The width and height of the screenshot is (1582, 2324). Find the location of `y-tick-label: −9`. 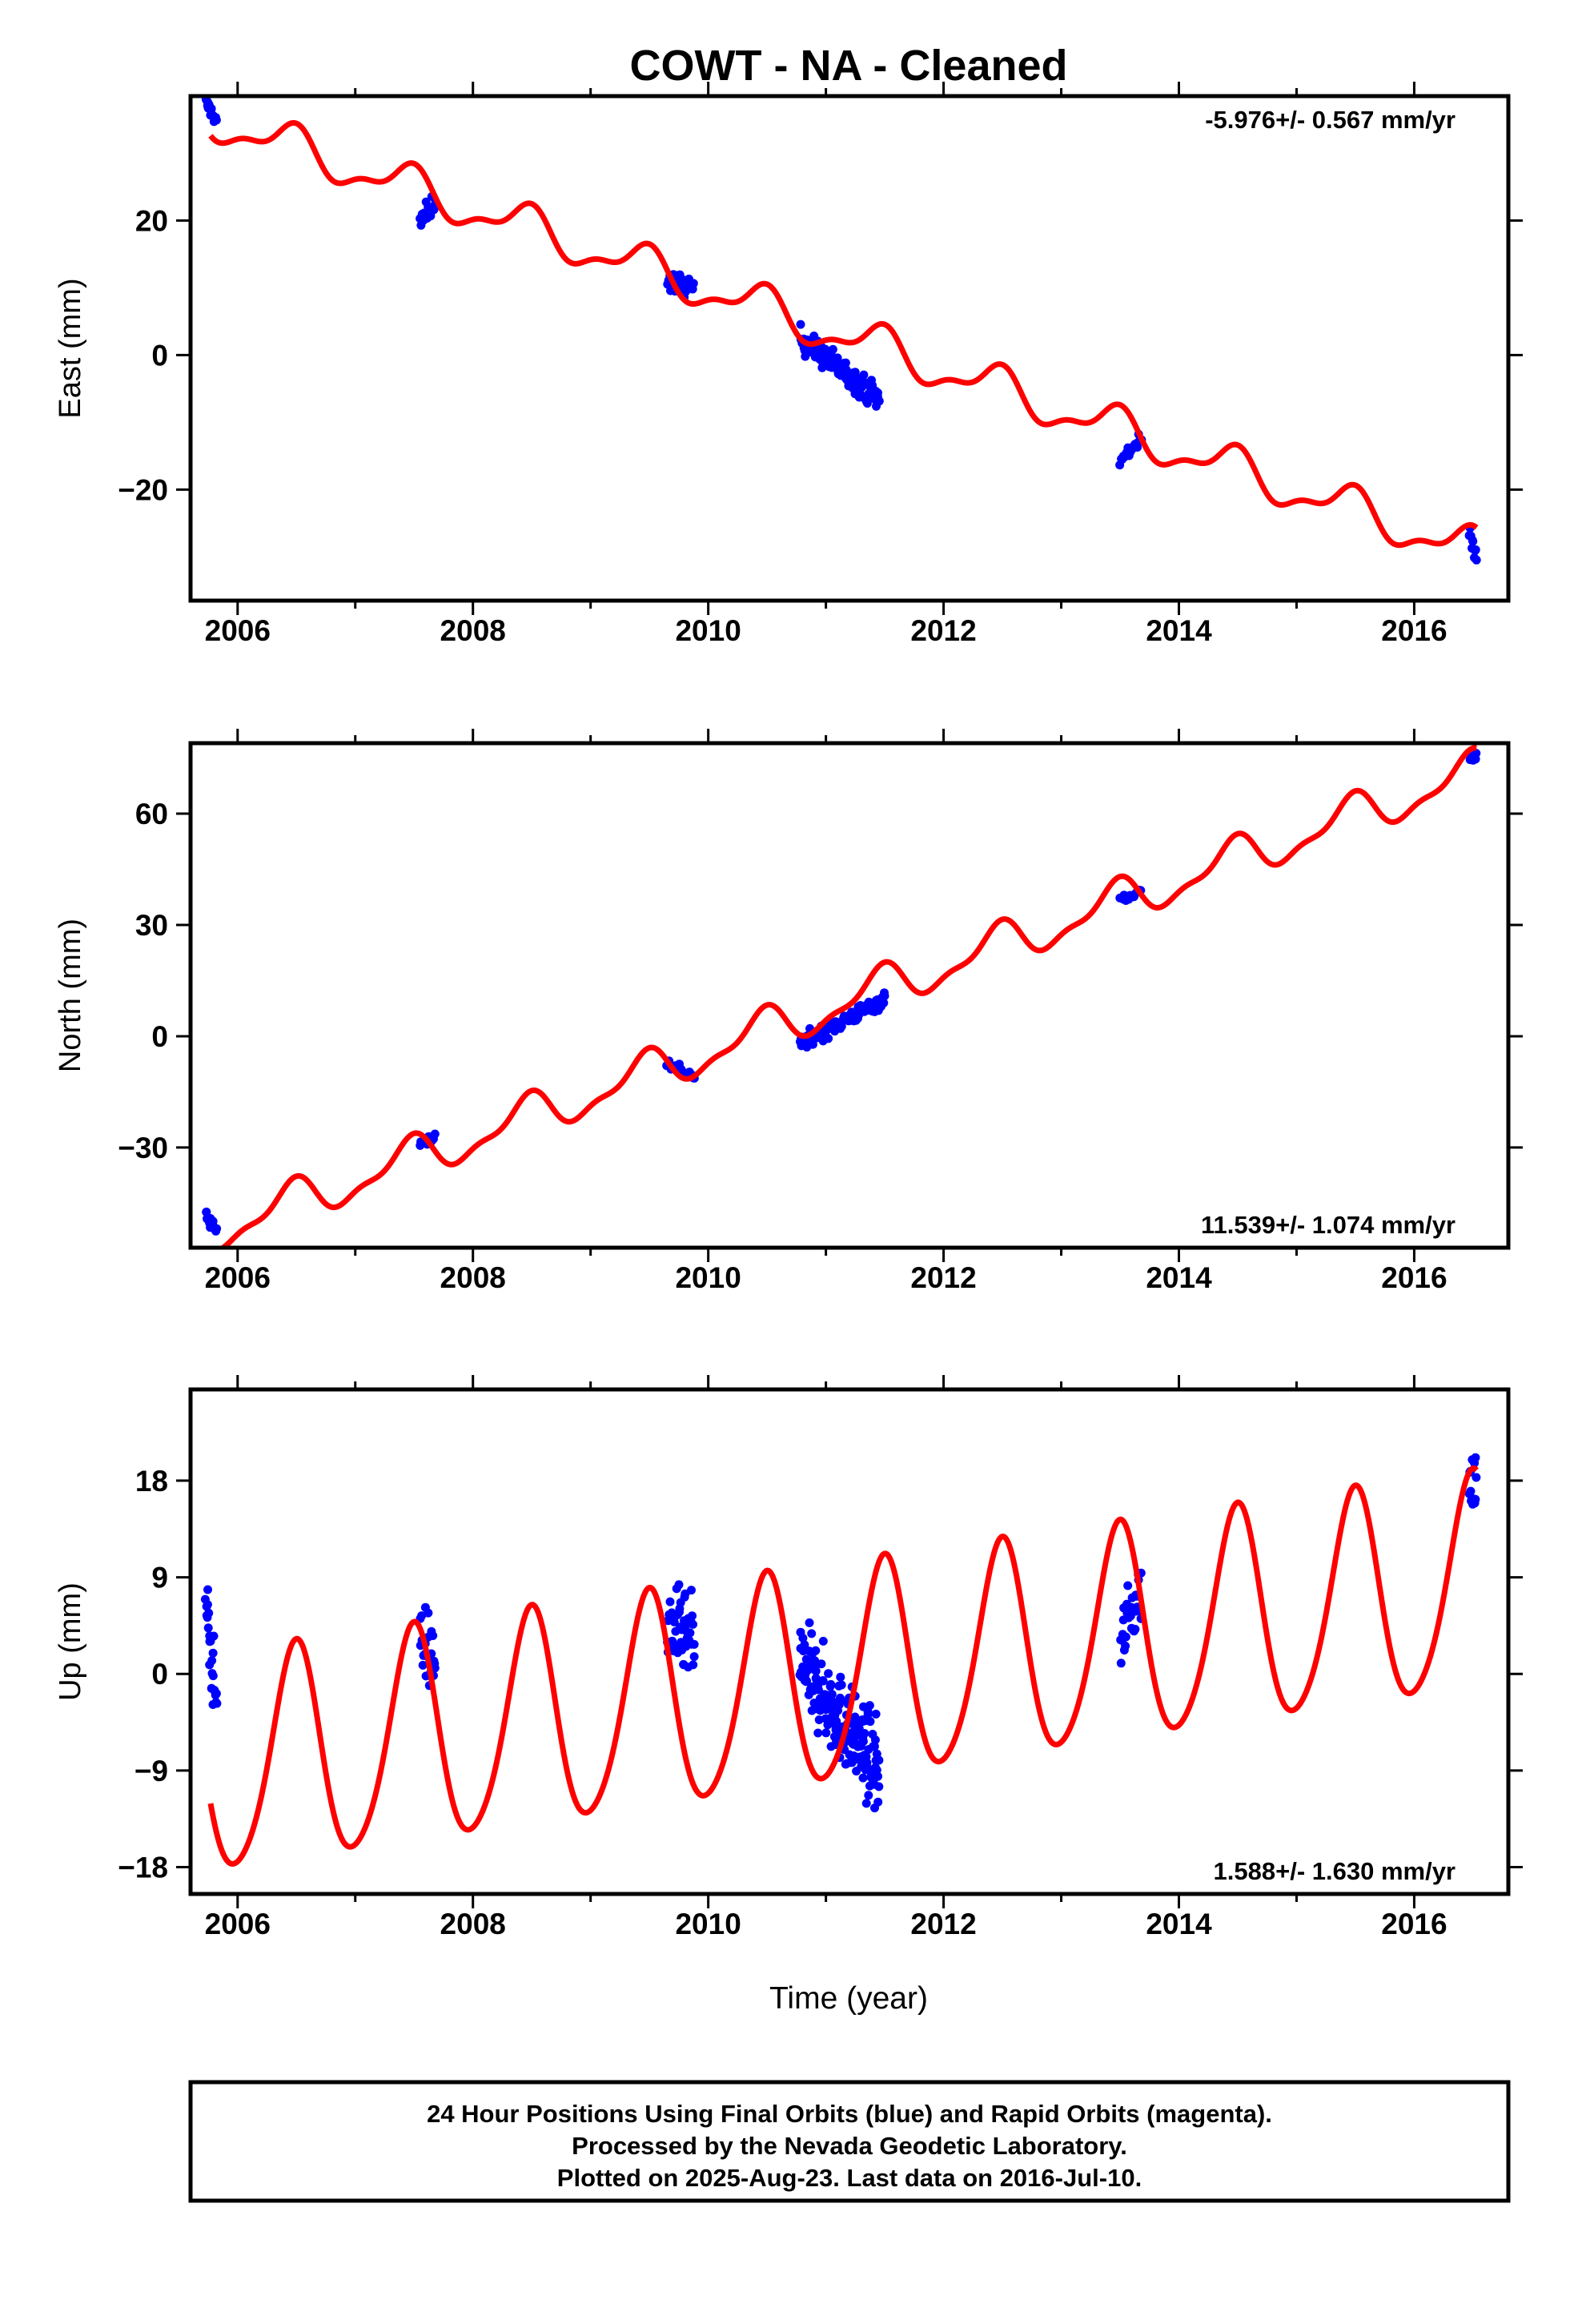

y-tick-label: −9 is located at coordinates (151, 1771).